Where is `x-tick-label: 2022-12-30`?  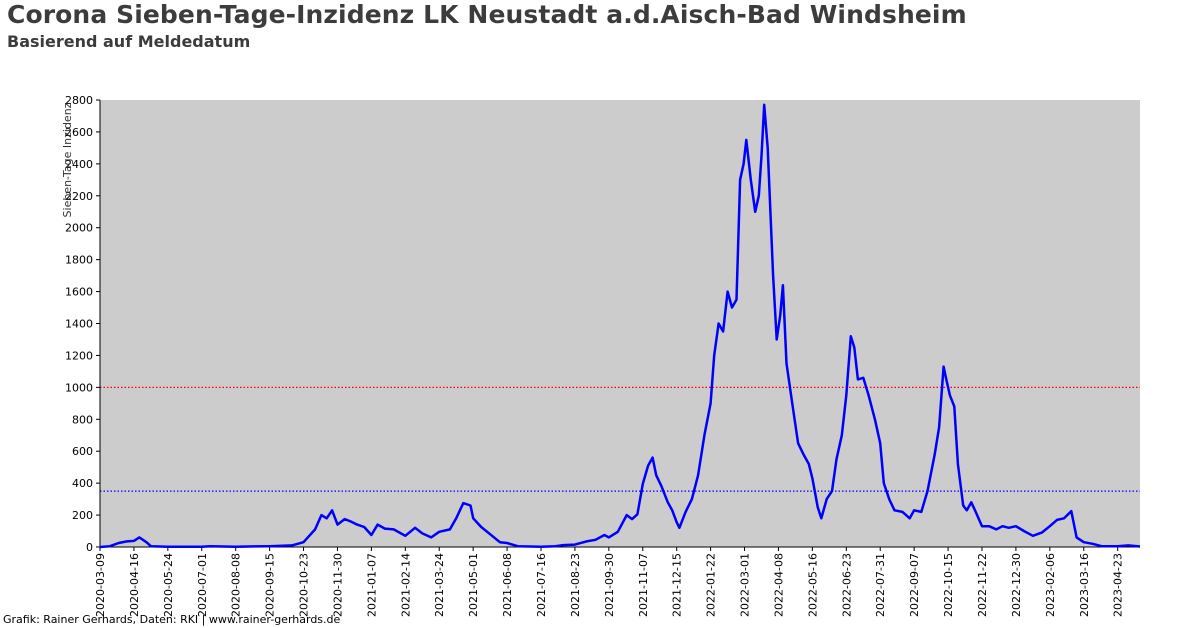 x-tick-label: 2022-12-30 is located at coordinates (1016, 585).